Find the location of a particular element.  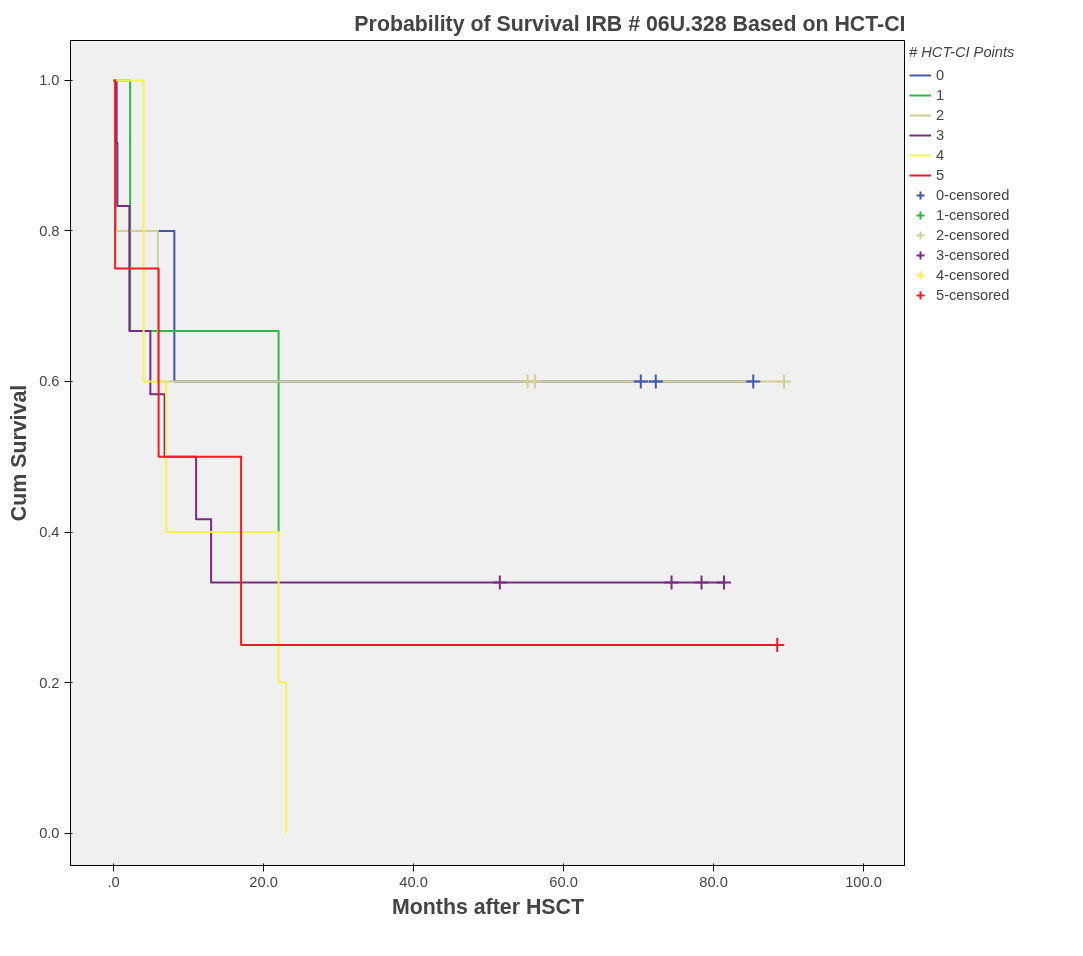

x-tick-label: 40.0 is located at coordinates (413, 881).